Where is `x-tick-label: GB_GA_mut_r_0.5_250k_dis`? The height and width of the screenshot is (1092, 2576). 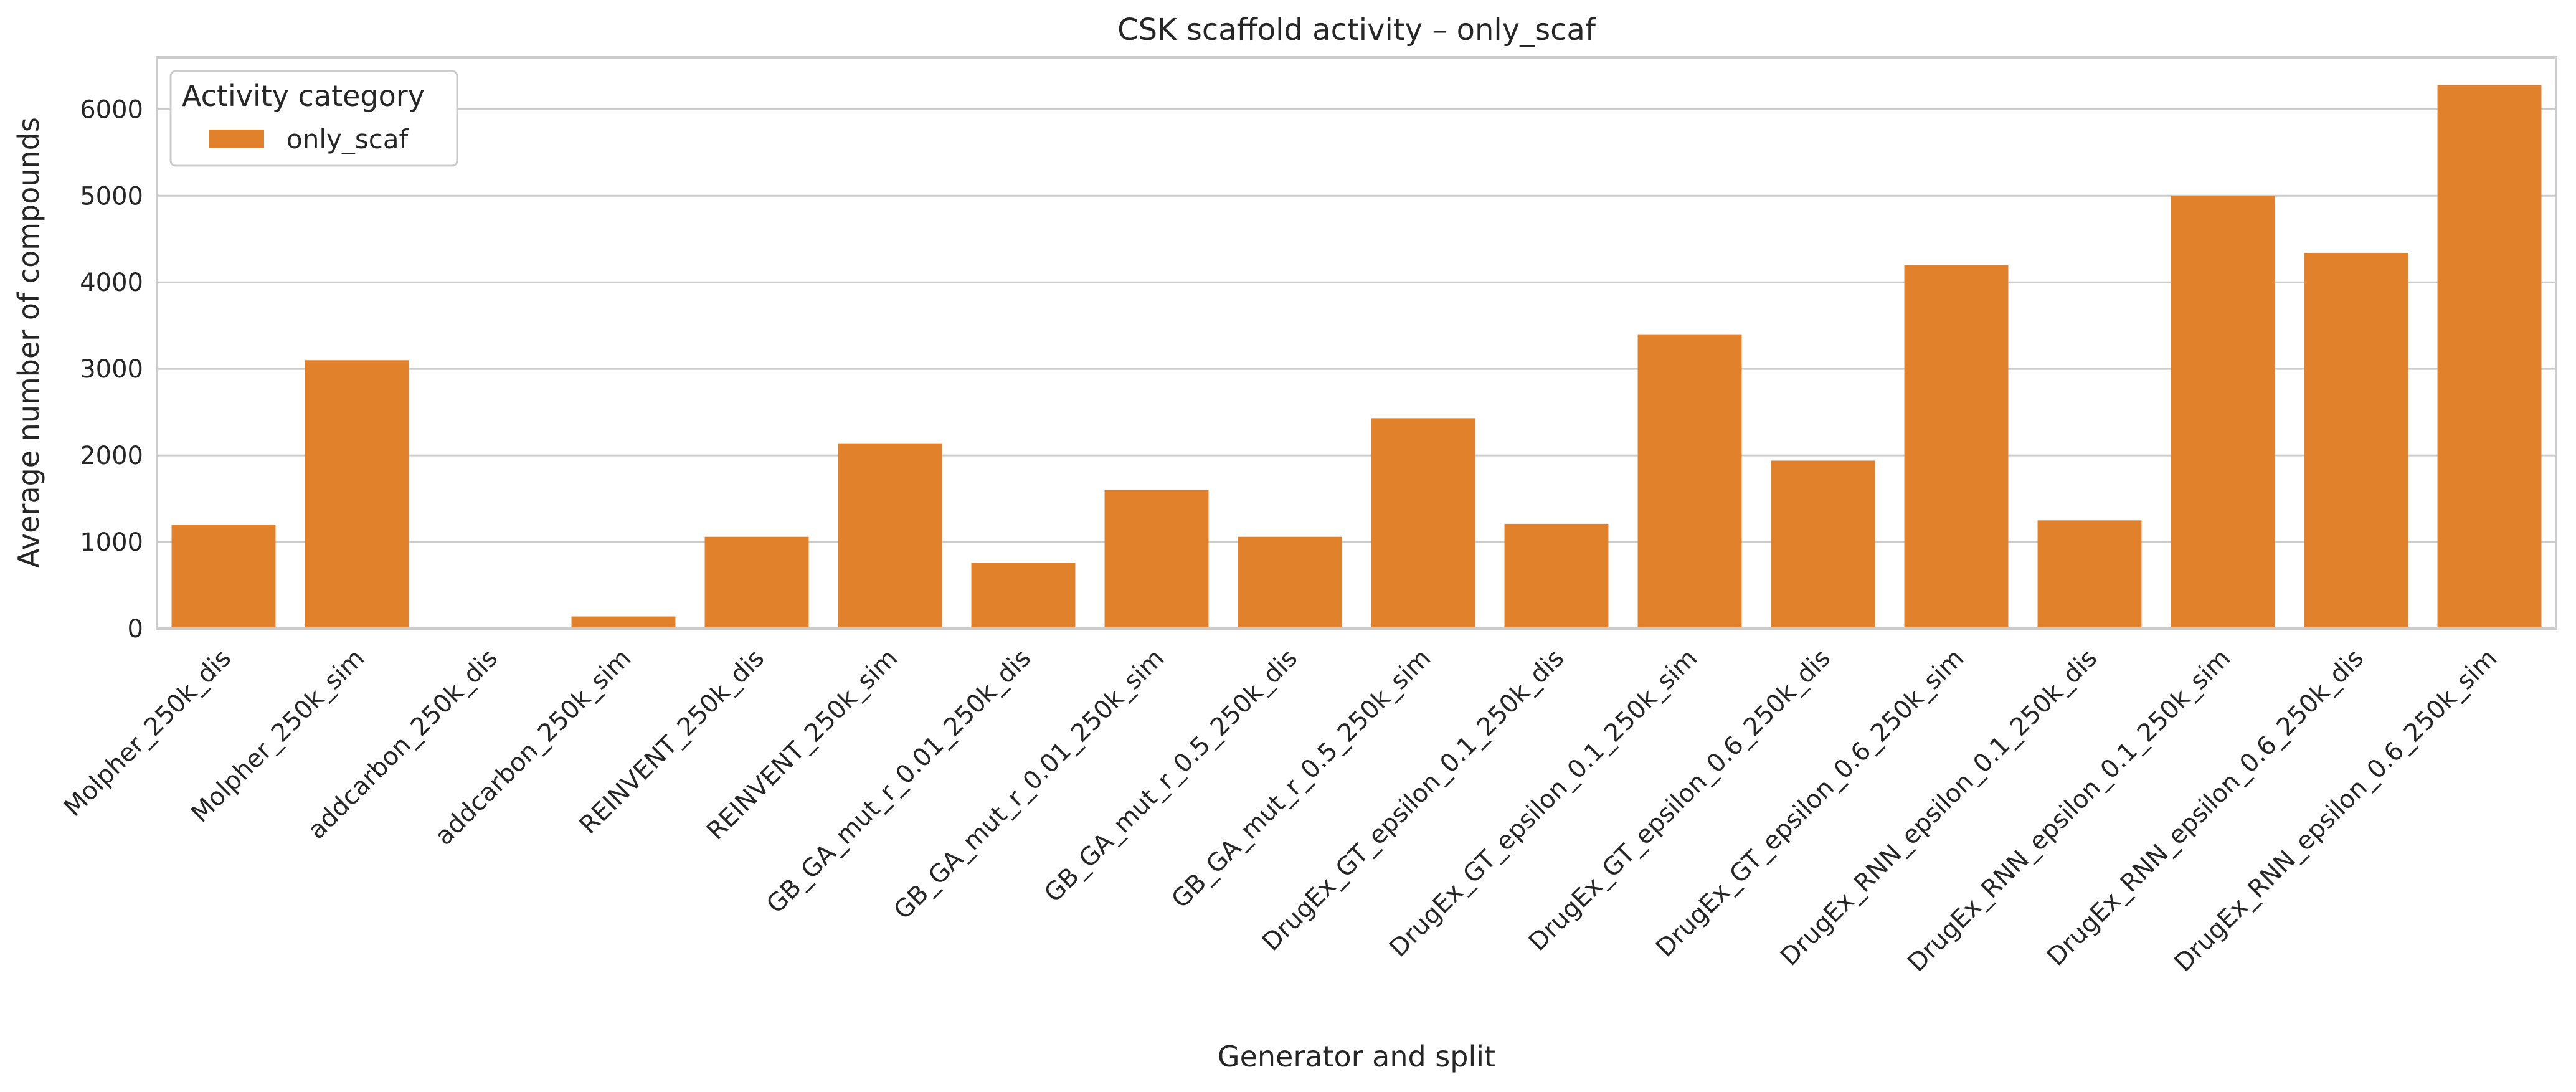 x-tick-label: GB_GA_mut_r_0.5_250k_dis is located at coordinates (1171, 776).